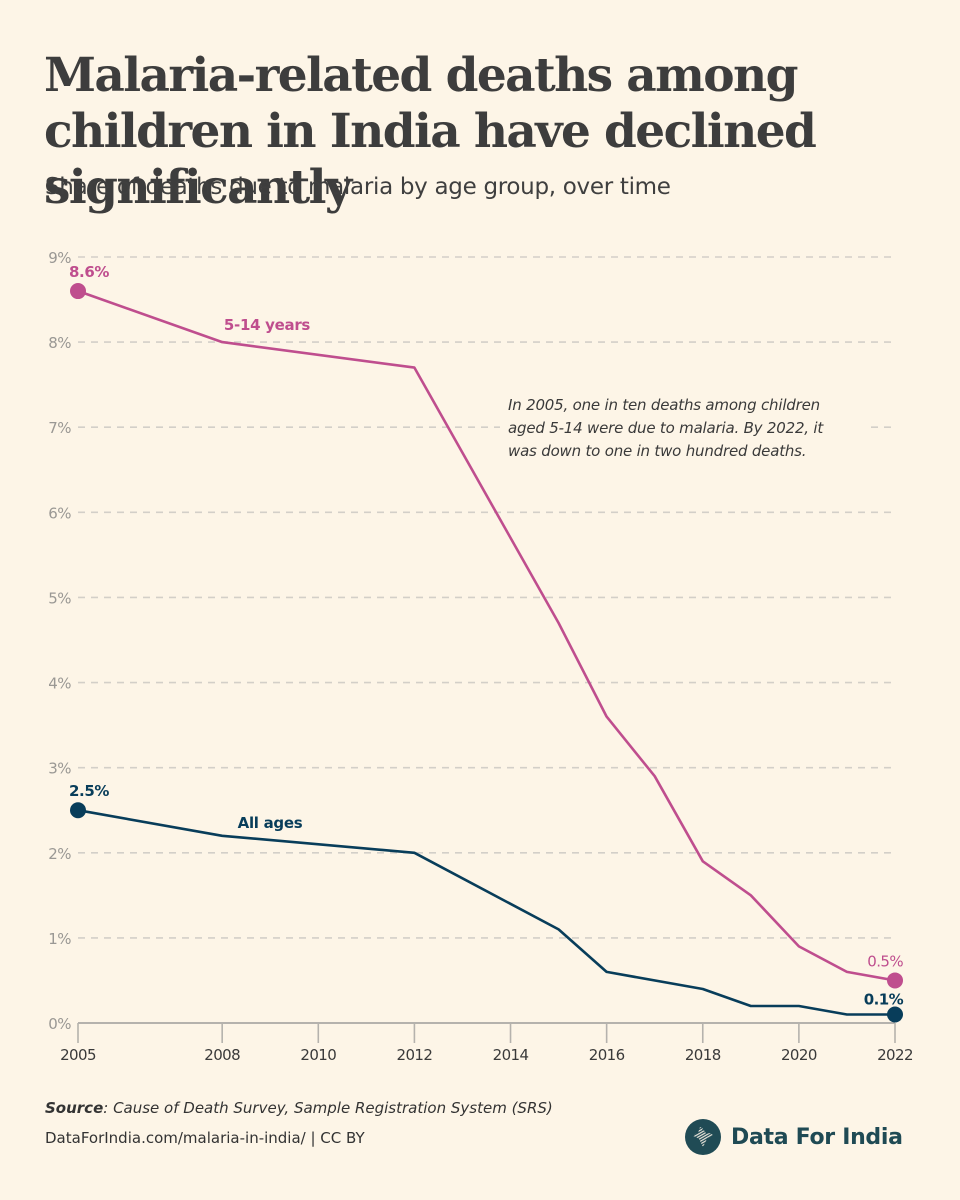  What do you see at coordinates (318, 1055) in the screenshot?
I see `x-tick-label: 2010` at bounding box center [318, 1055].